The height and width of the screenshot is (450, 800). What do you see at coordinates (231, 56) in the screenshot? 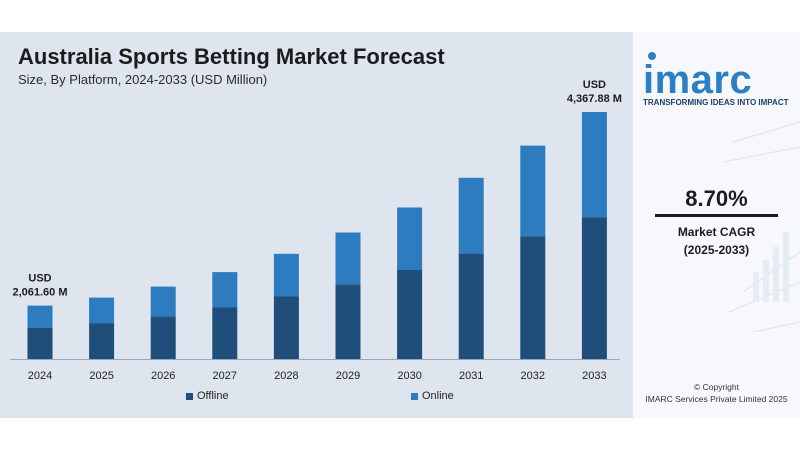
I see `chart-title: Australia Sports Betting Market Forecast` at bounding box center [231, 56].